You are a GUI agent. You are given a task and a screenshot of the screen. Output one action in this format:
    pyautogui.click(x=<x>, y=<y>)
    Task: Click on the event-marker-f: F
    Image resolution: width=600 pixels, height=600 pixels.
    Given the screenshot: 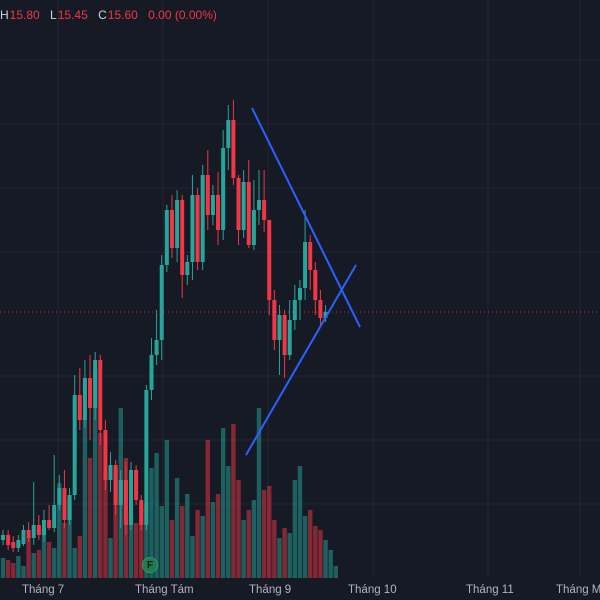 What is the action you would take?
    pyautogui.click(x=150, y=565)
    